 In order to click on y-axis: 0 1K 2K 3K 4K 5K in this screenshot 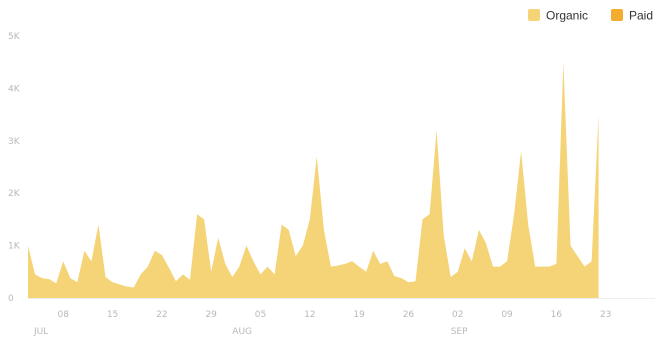, I will do `click(14, 168)`.